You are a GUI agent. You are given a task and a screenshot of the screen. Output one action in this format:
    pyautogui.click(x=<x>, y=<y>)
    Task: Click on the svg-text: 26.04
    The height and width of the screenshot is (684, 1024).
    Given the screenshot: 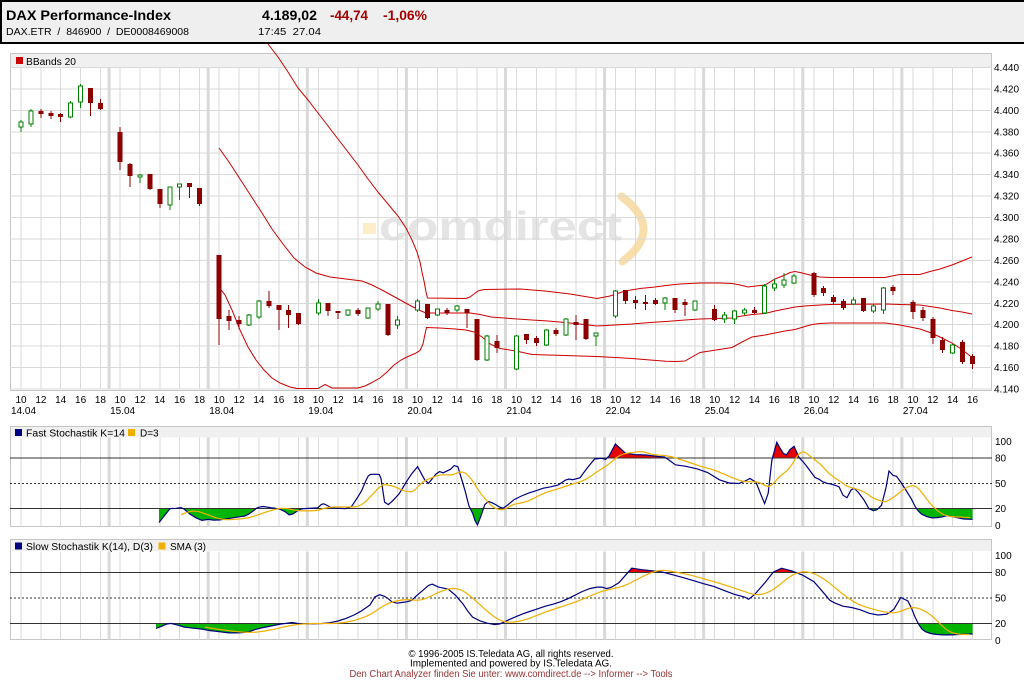 What is the action you would take?
    pyautogui.click(x=816, y=411)
    